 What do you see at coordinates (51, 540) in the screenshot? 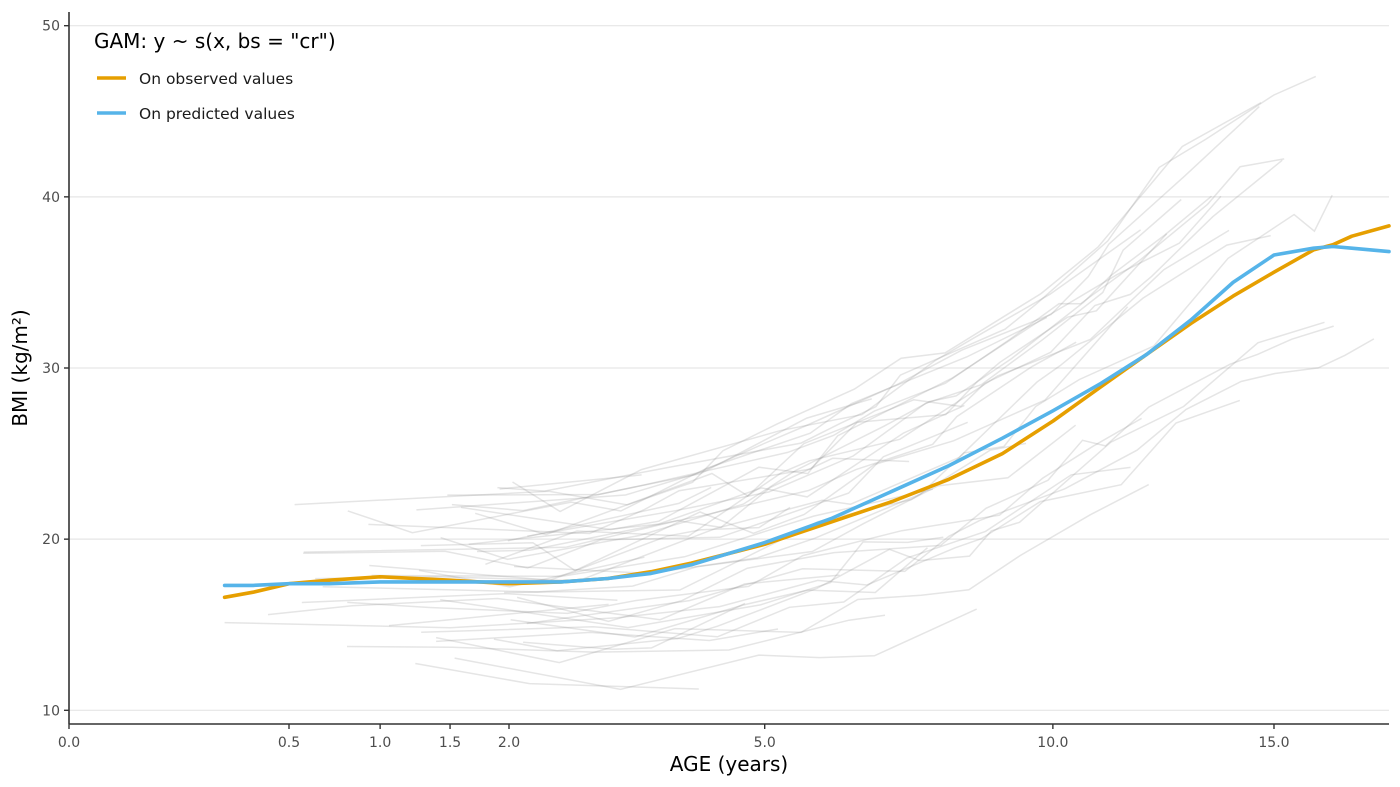
I see `y-tick-label-1: 20` at bounding box center [51, 540].